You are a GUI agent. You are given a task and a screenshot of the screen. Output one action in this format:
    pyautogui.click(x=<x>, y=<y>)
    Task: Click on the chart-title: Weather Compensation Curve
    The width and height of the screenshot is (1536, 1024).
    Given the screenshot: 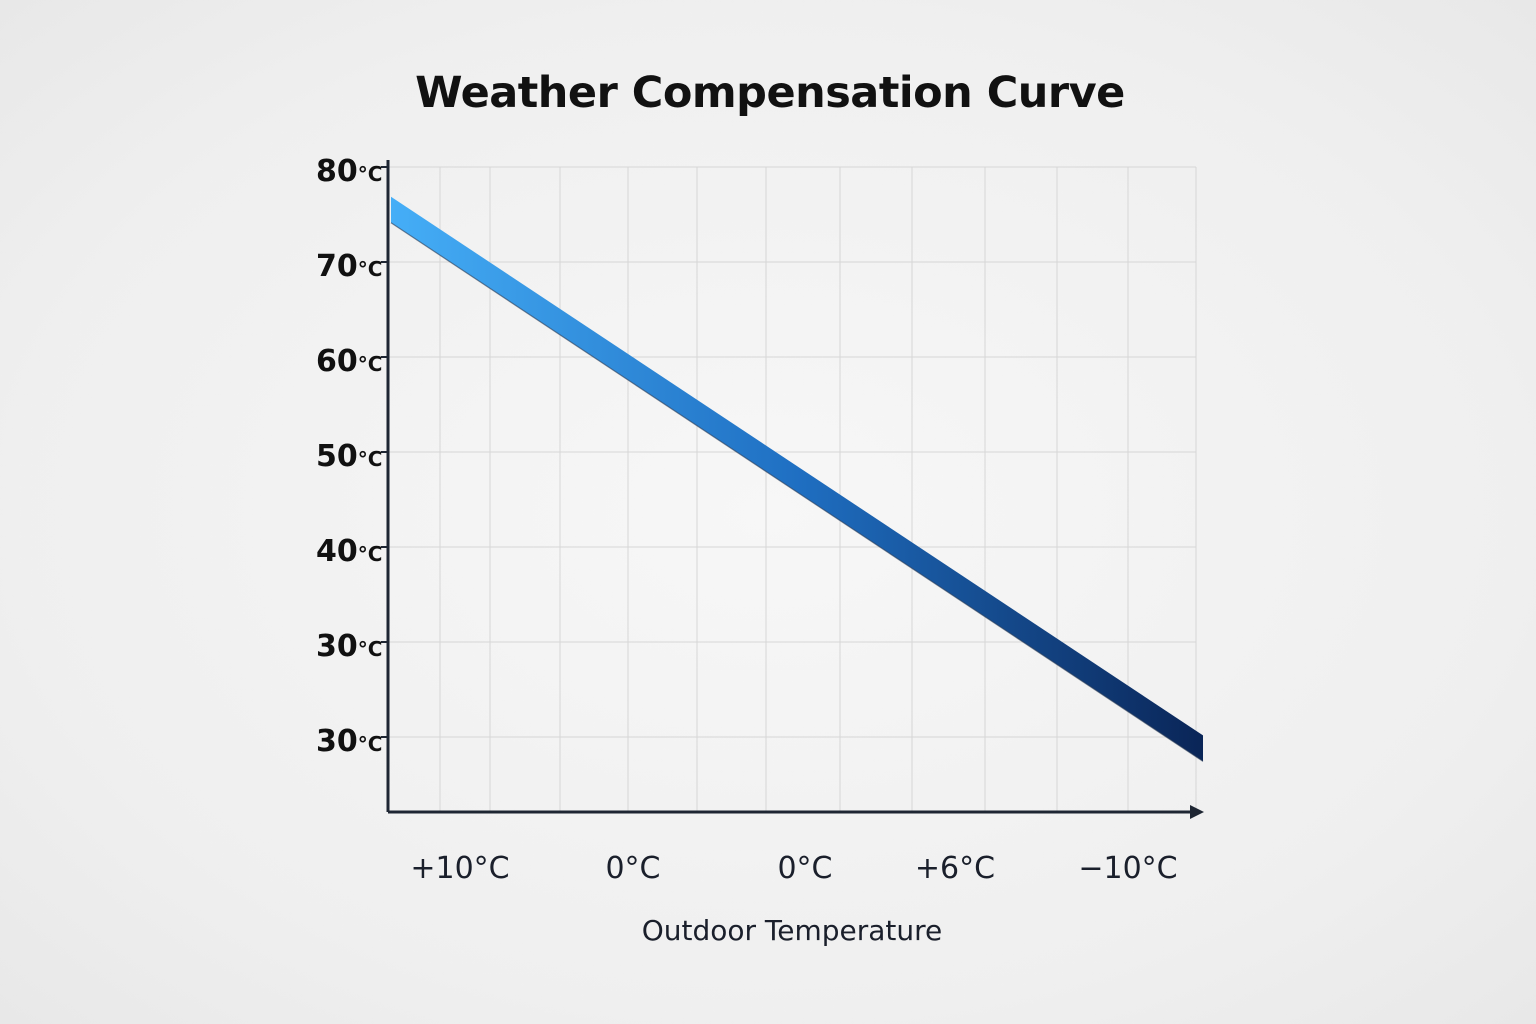 What is the action you would take?
    pyautogui.click(x=770, y=93)
    